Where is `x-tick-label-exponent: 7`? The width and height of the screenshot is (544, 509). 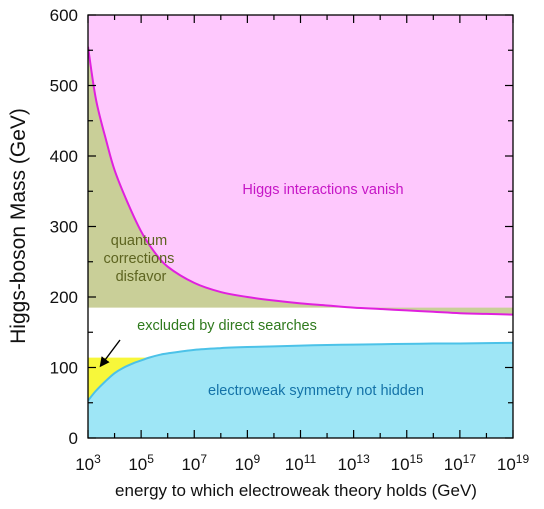 x-tick-label-exponent: 7 is located at coordinates (203, 459).